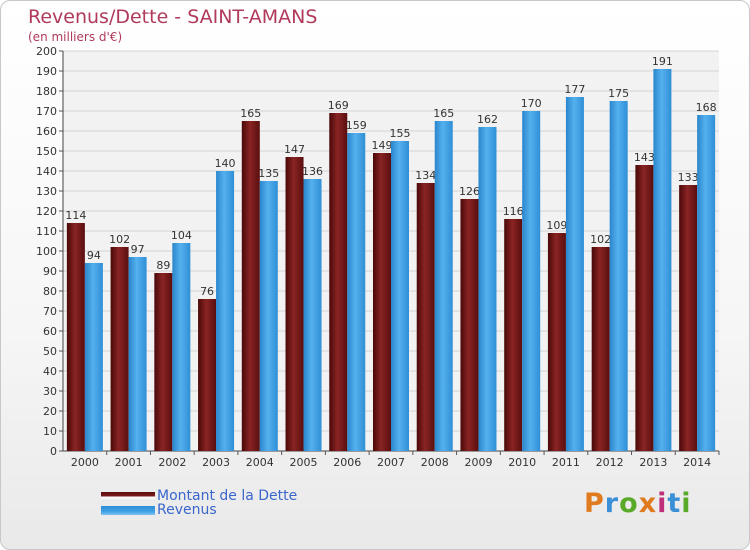  Describe the element at coordinates (138, 249) in the screenshot. I see `data-label-revenus: 97` at that location.